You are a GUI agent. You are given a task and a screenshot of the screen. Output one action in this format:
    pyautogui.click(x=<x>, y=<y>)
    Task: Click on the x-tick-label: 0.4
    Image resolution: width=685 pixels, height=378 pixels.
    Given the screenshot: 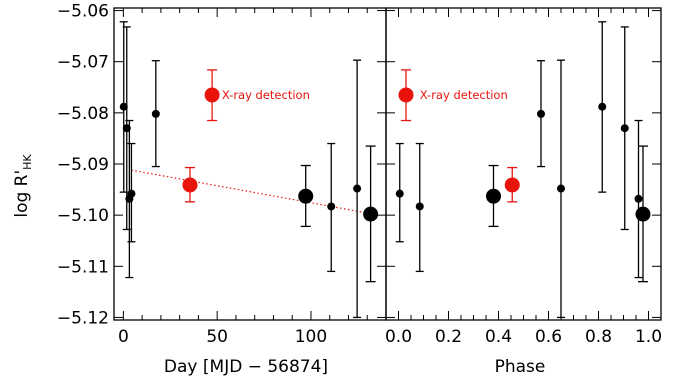 What is the action you would take?
    pyautogui.click(x=498, y=337)
    